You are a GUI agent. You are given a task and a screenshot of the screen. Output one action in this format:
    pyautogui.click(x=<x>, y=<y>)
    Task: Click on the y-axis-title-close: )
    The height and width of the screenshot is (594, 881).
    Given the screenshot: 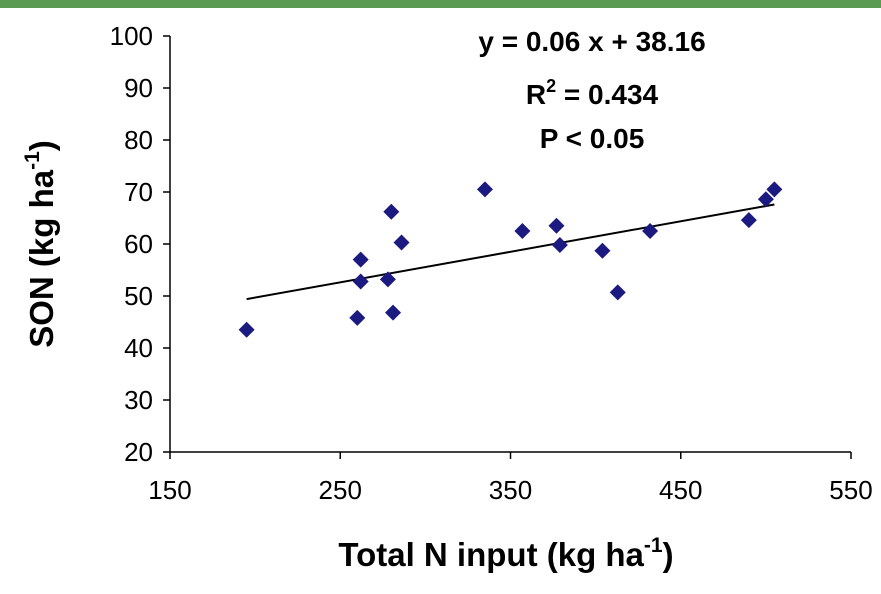 What is the action you would take?
    pyautogui.click(x=41, y=145)
    